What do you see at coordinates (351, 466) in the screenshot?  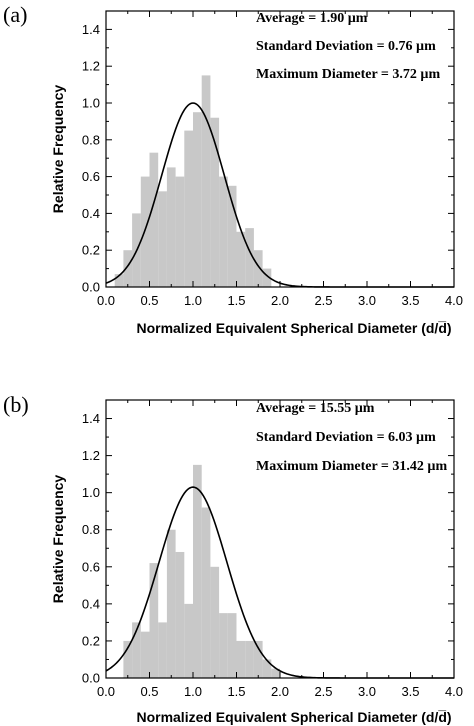 I see `stat-annotation: Maximum Diameter = 31.42 µm` at bounding box center [351, 466].